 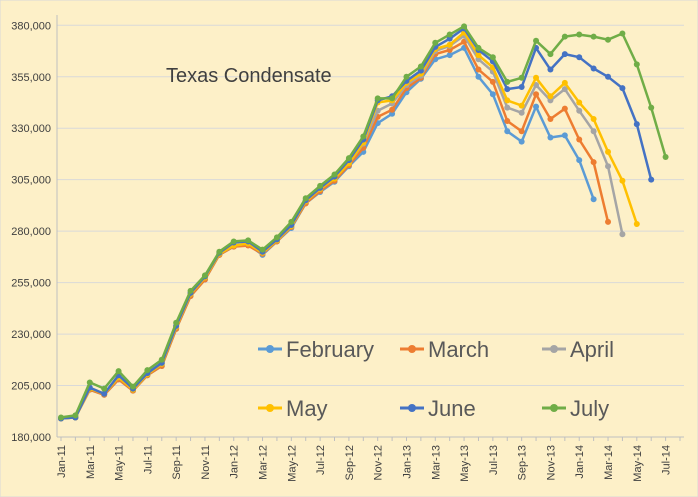 I want to click on y-tick-label: 305,000, so click(x=31, y=181).